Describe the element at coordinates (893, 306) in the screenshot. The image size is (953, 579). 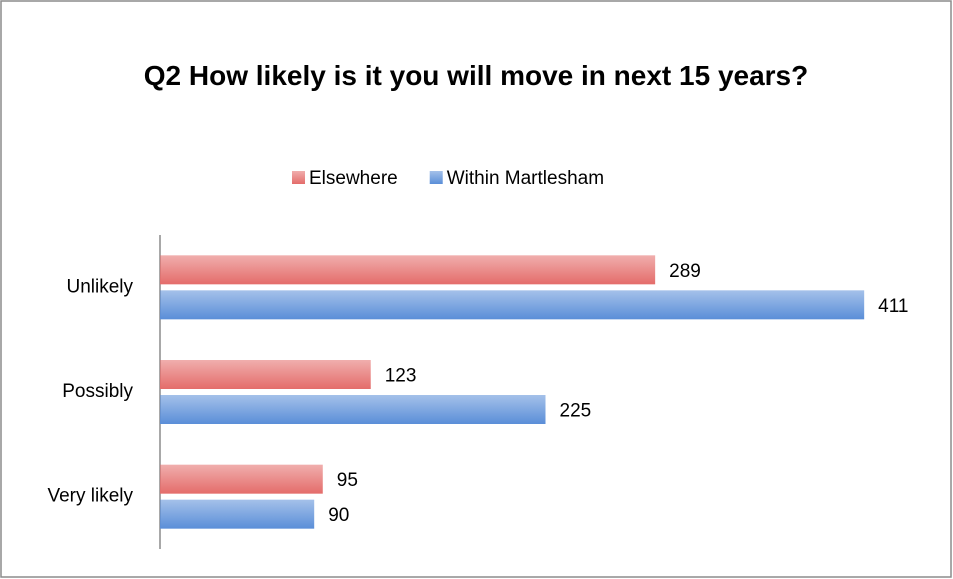
I see `data-label: 411` at that location.